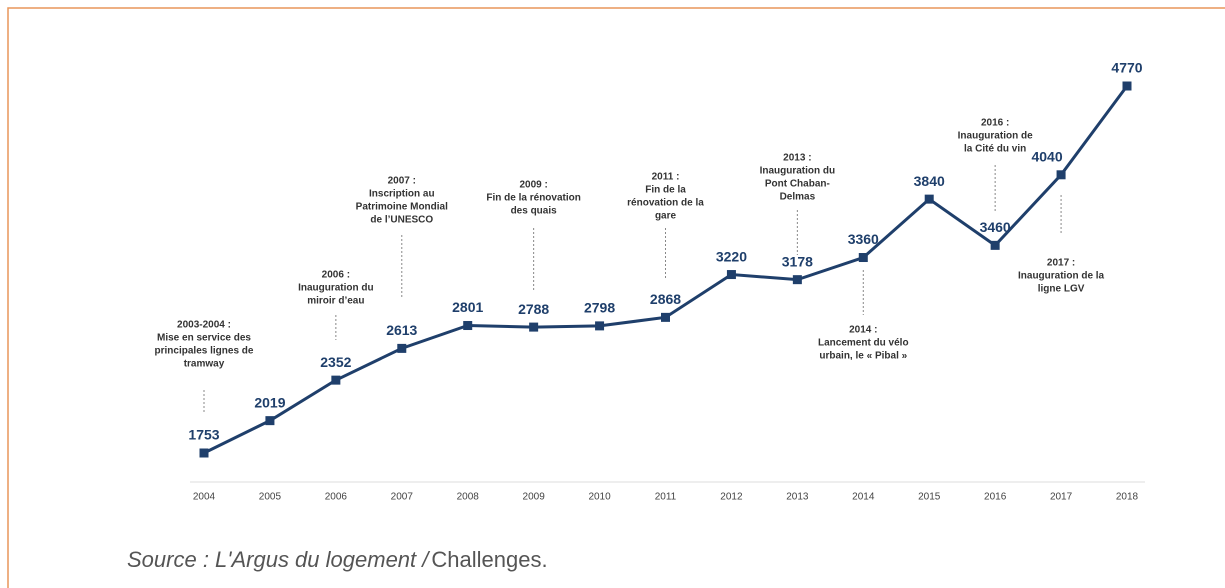  Describe the element at coordinates (336, 497) in the screenshot. I see `x-tick-label: 2006` at that location.